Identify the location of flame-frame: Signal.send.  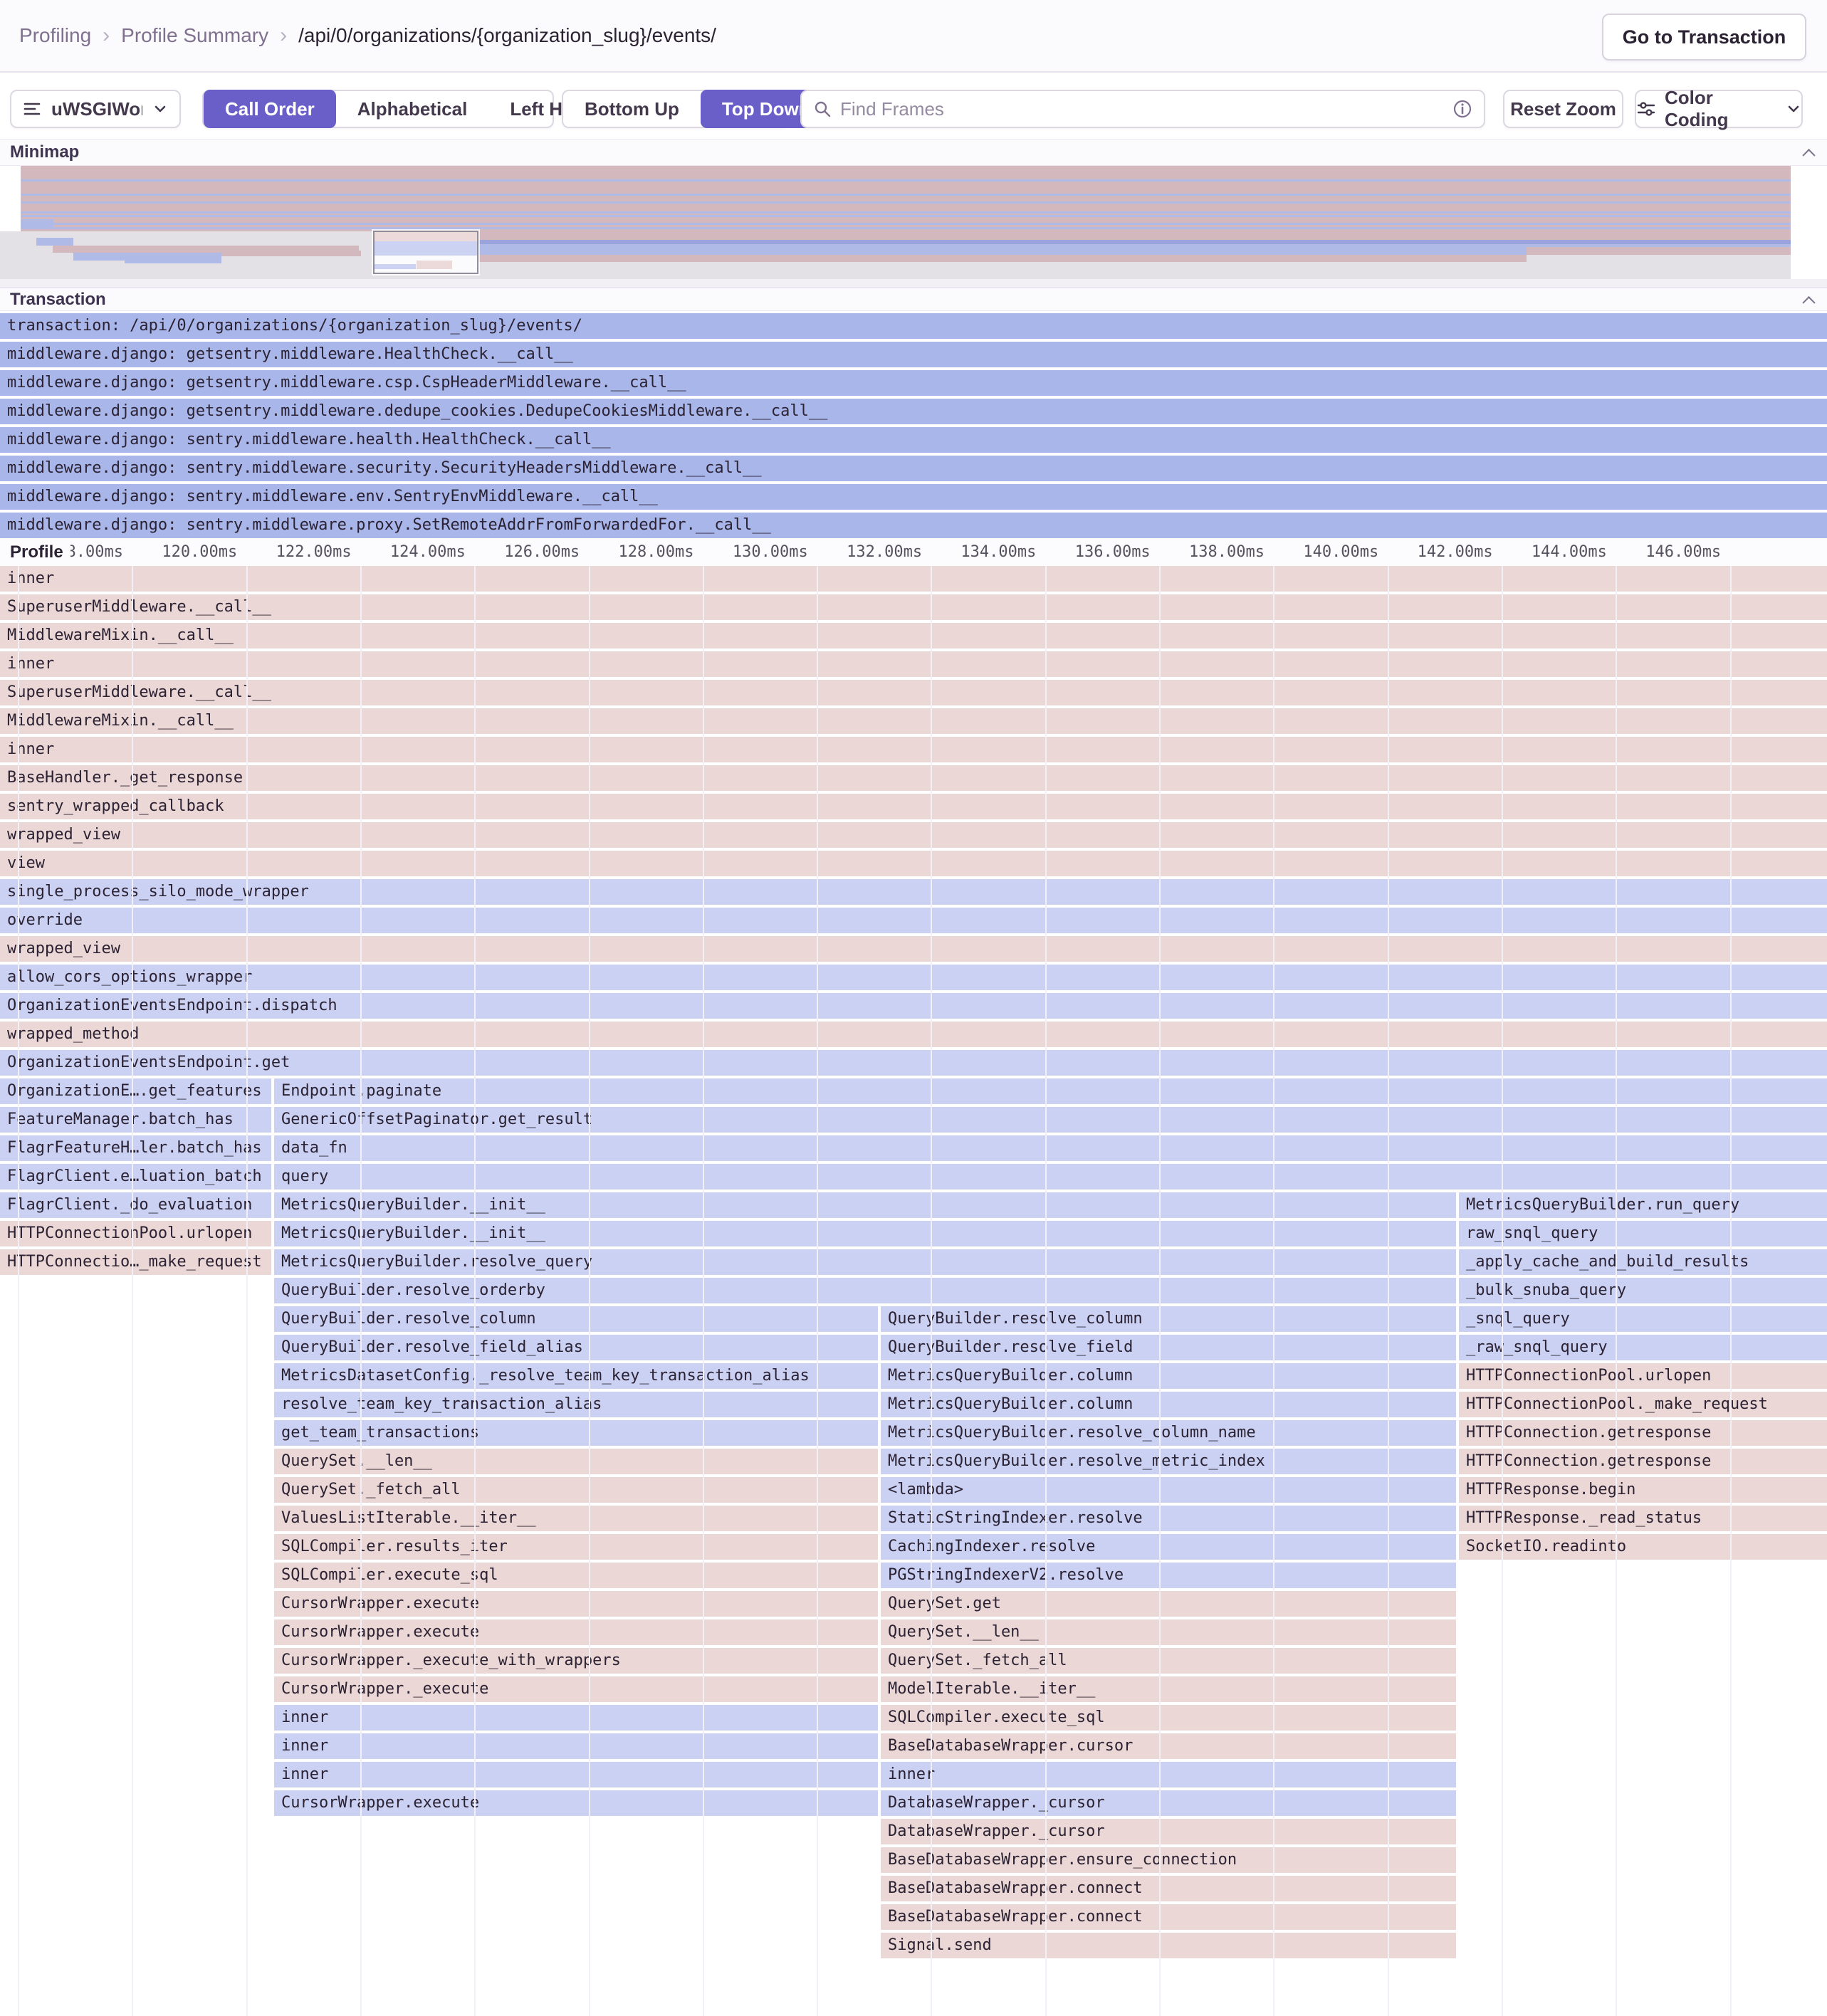
(1168, 1945).